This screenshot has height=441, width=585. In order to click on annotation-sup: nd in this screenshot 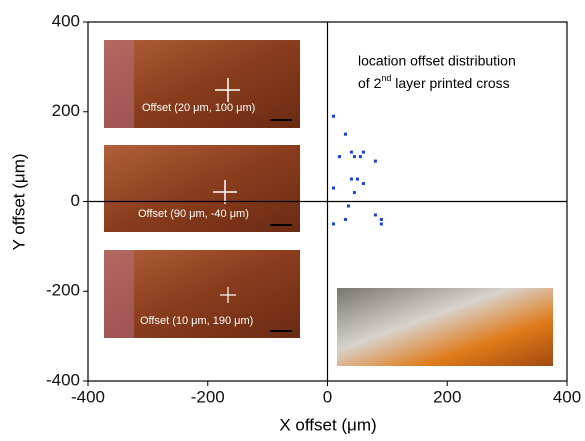, I will do `click(386, 78)`.